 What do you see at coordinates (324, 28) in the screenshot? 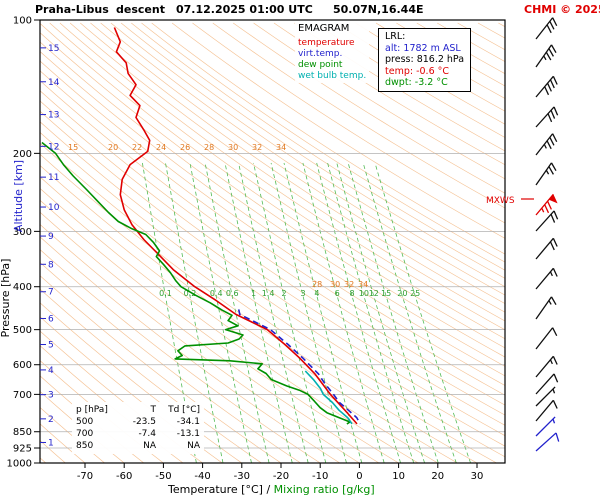
I see `legend-title: EMAGRAM` at bounding box center [324, 28].